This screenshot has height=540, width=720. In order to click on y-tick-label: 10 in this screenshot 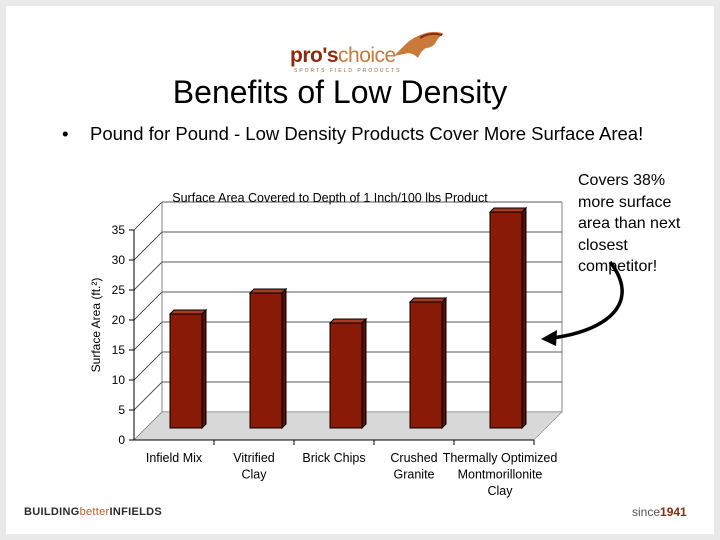, I will do `click(119, 380)`.